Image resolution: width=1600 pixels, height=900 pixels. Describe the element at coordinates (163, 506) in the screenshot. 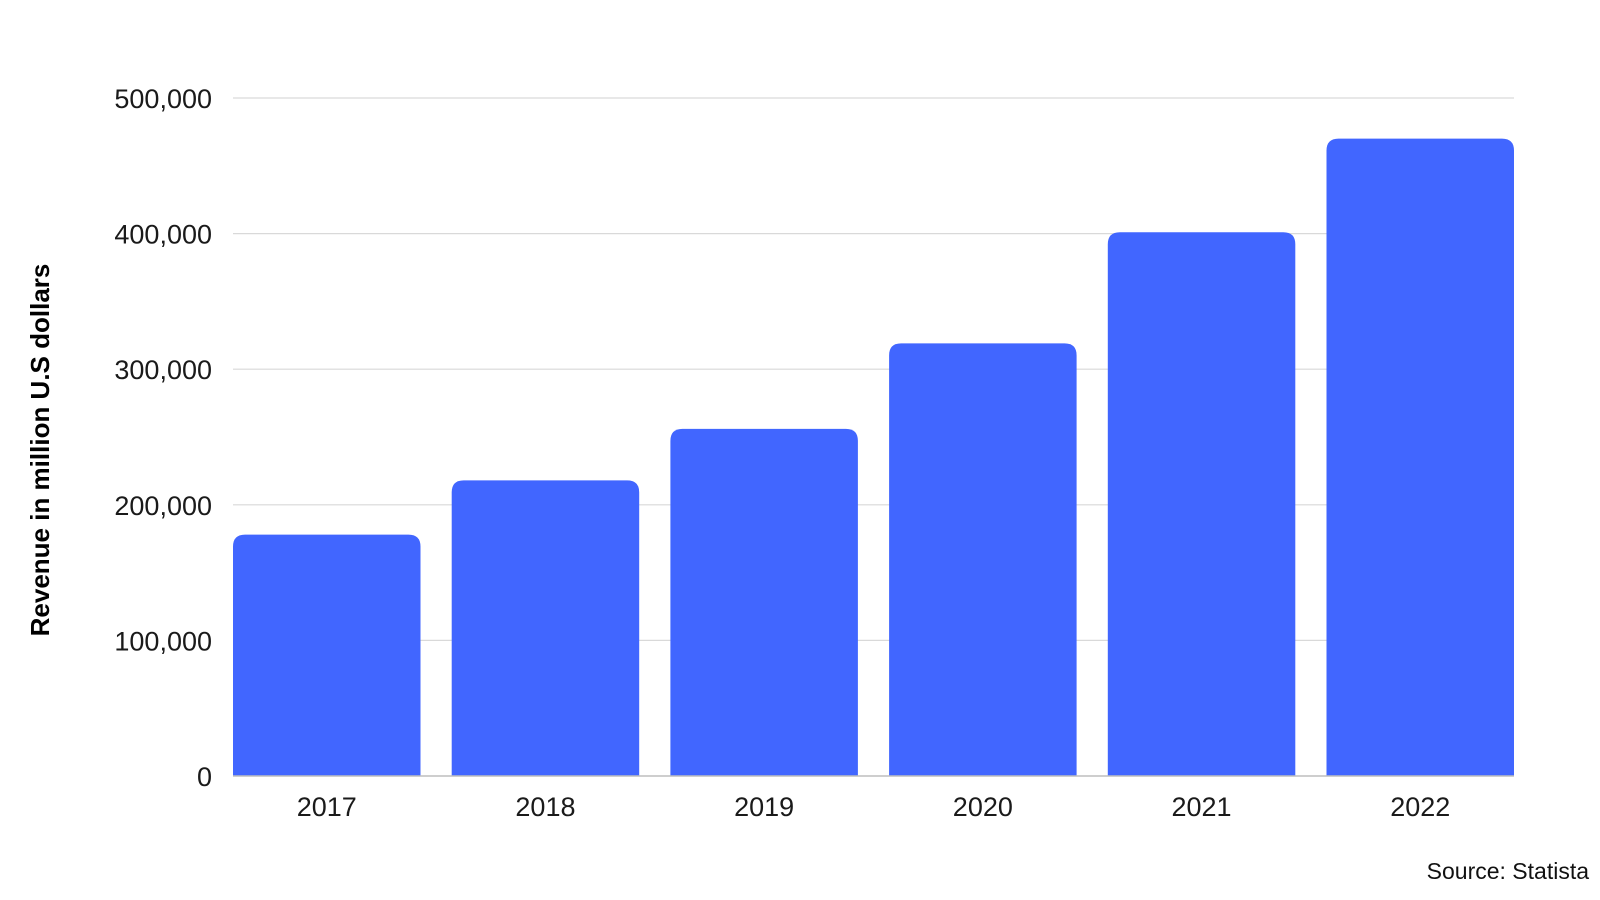

I see `y-tick-label: 200,000` at that location.